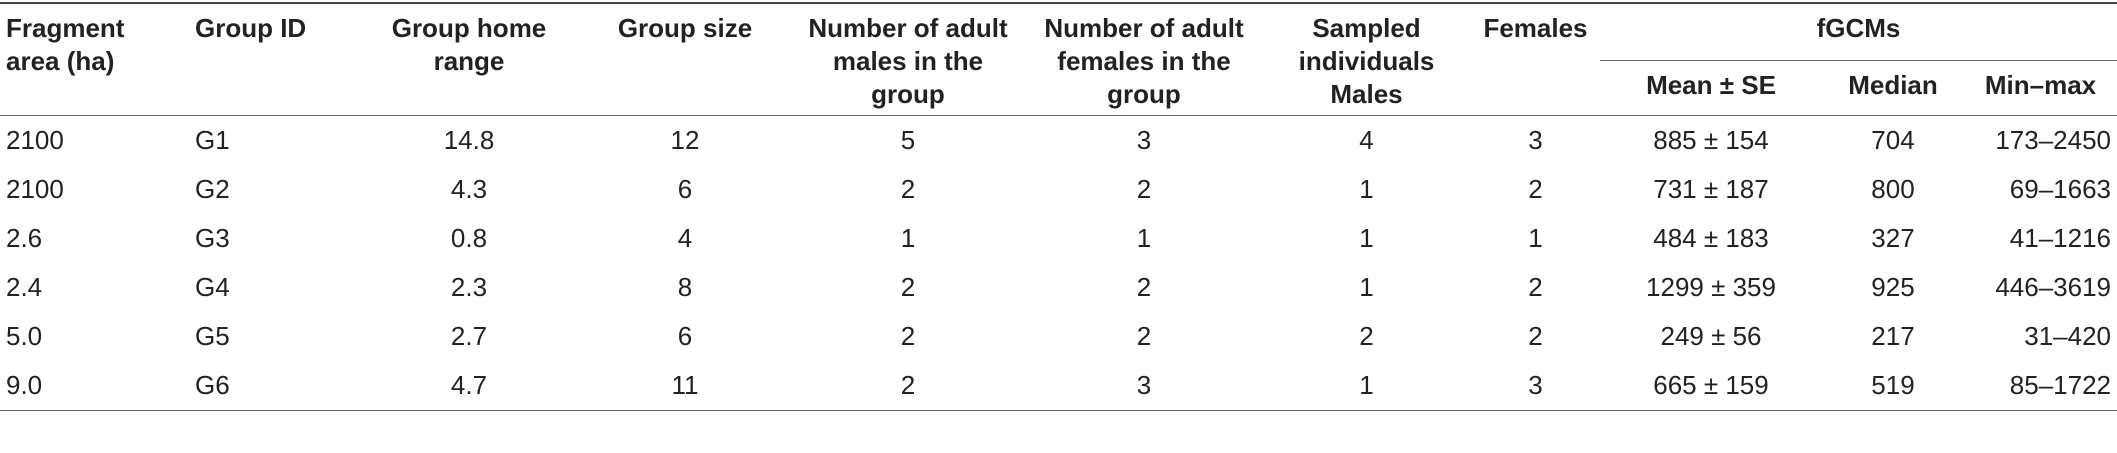 This screenshot has width=2117, height=453. I want to click on subheader-cell: Min–max, so click(2040, 85).